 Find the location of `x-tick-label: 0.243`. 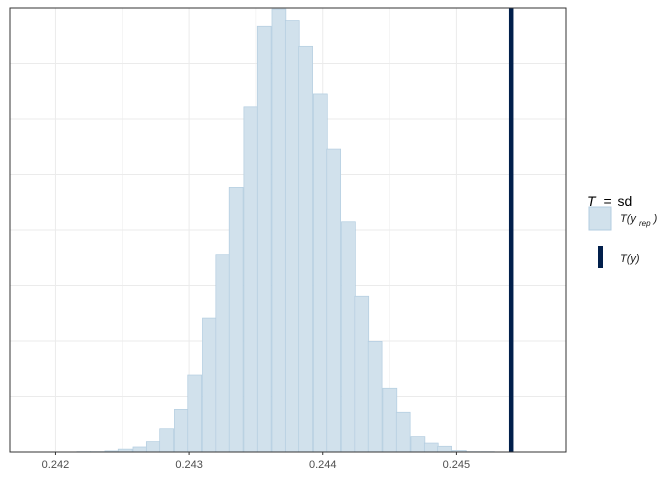

x-tick-label: 0.243 is located at coordinates (189, 465).